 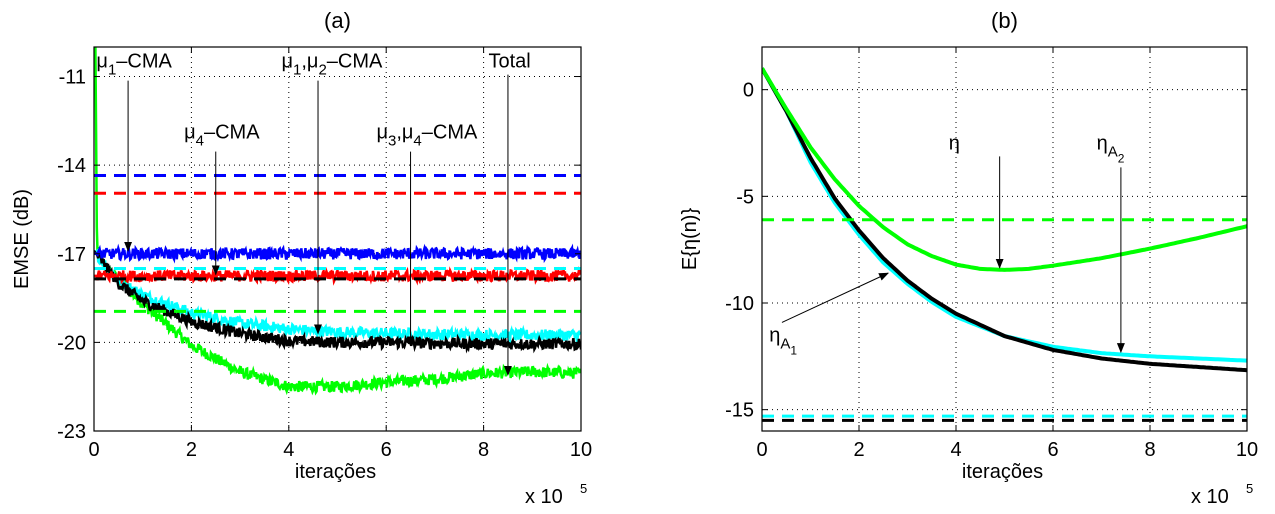 What do you see at coordinates (739, 411) in the screenshot?
I see `y-tick-label: -15` at bounding box center [739, 411].